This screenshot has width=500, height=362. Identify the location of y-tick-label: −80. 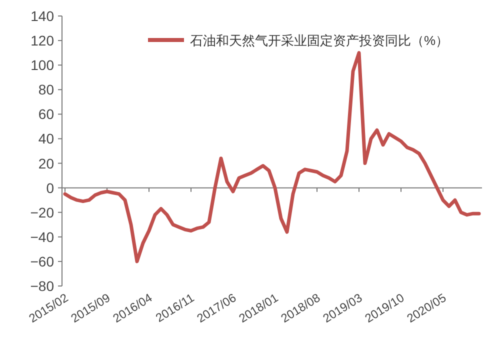
(42, 286).